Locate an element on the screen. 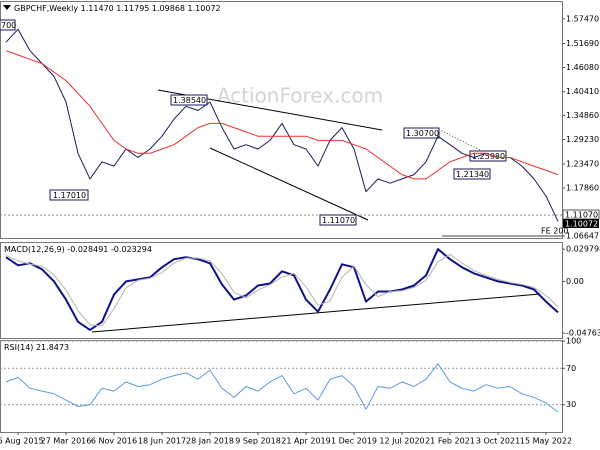 The width and height of the screenshot is (600, 450). x-tick-label: 9 Sep 2018 is located at coordinates (258, 441).